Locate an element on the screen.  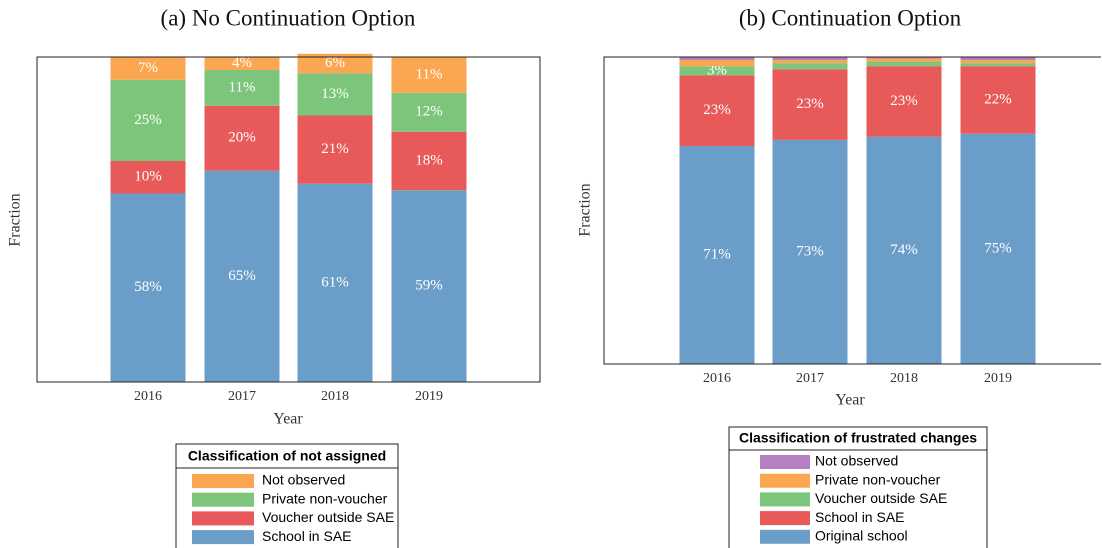
value-label: 4% is located at coordinates (242, 63).